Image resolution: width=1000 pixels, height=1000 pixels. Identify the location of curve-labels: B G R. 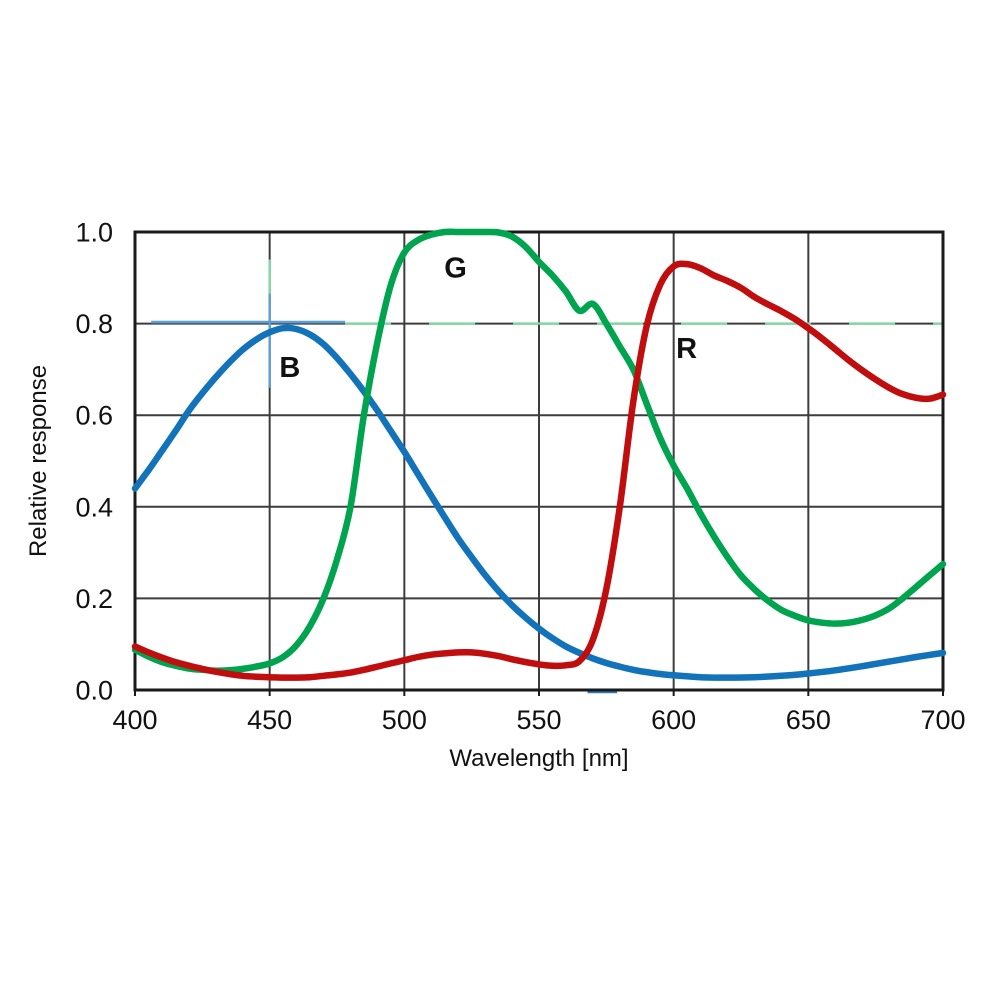
(488, 318).